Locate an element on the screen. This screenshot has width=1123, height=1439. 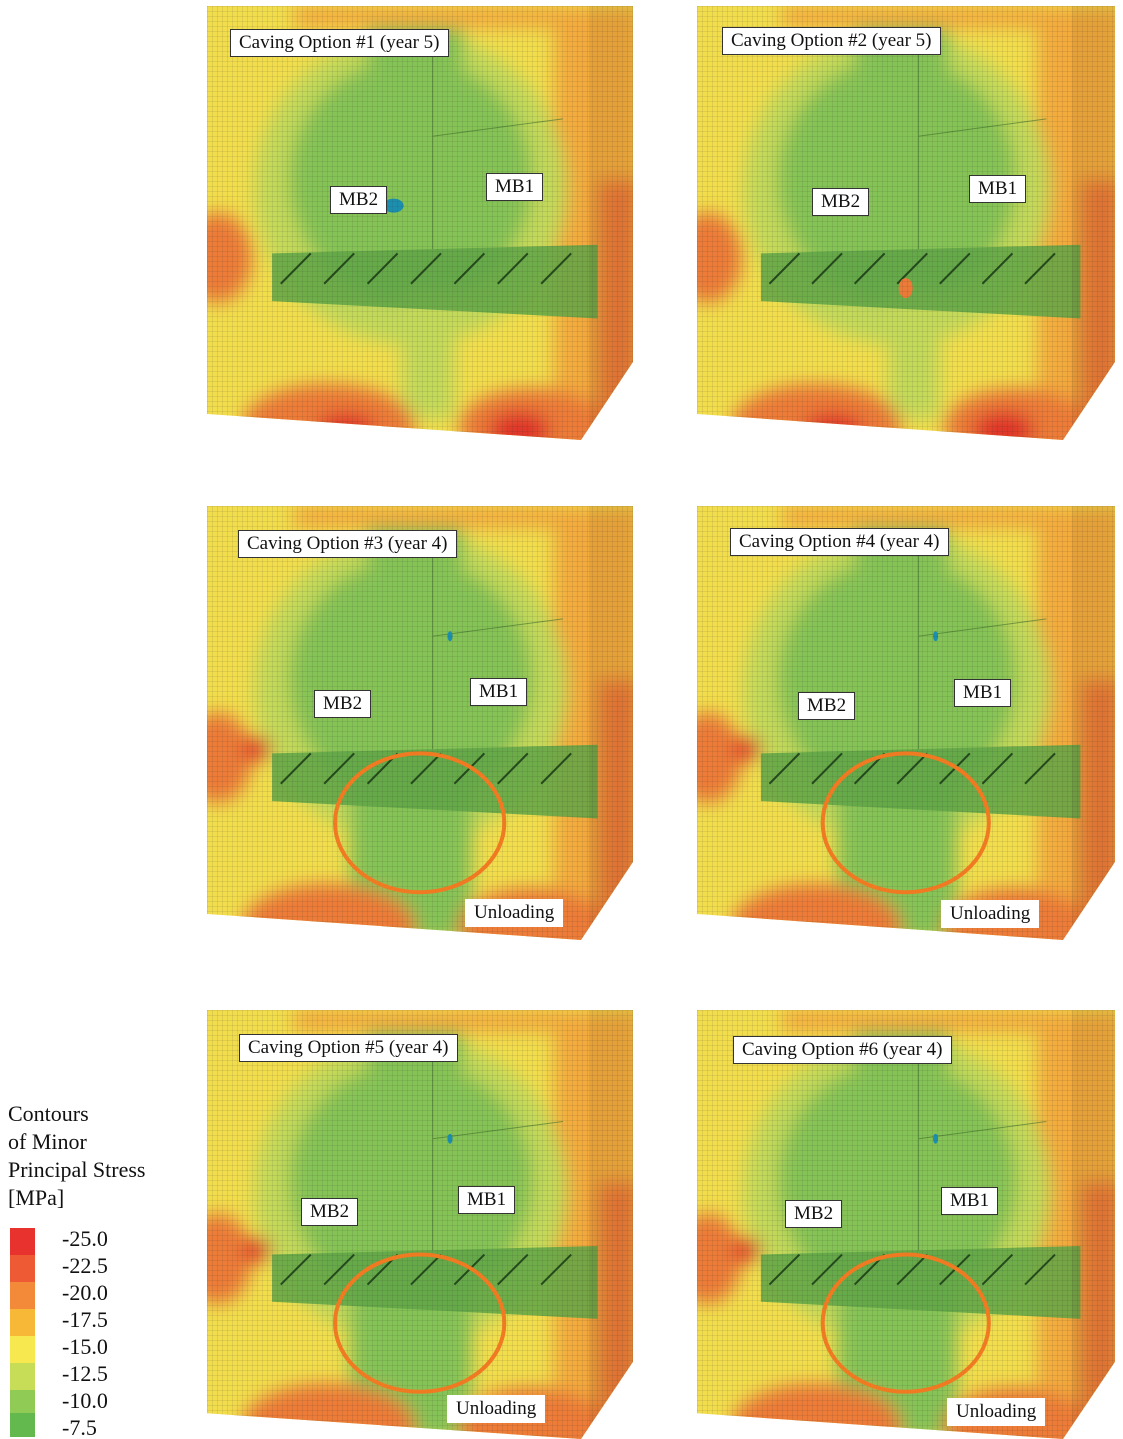
panel-caving-option-2: Caving Option #2 (year 5) MB2 MB1 is located at coordinates (910, 223).